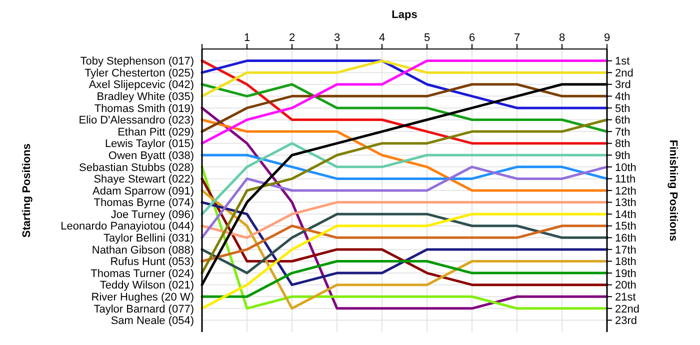  What do you see at coordinates (625, 297) in the screenshot?
I see `y-tick-label: 21st` at bounding box center [625, 297].